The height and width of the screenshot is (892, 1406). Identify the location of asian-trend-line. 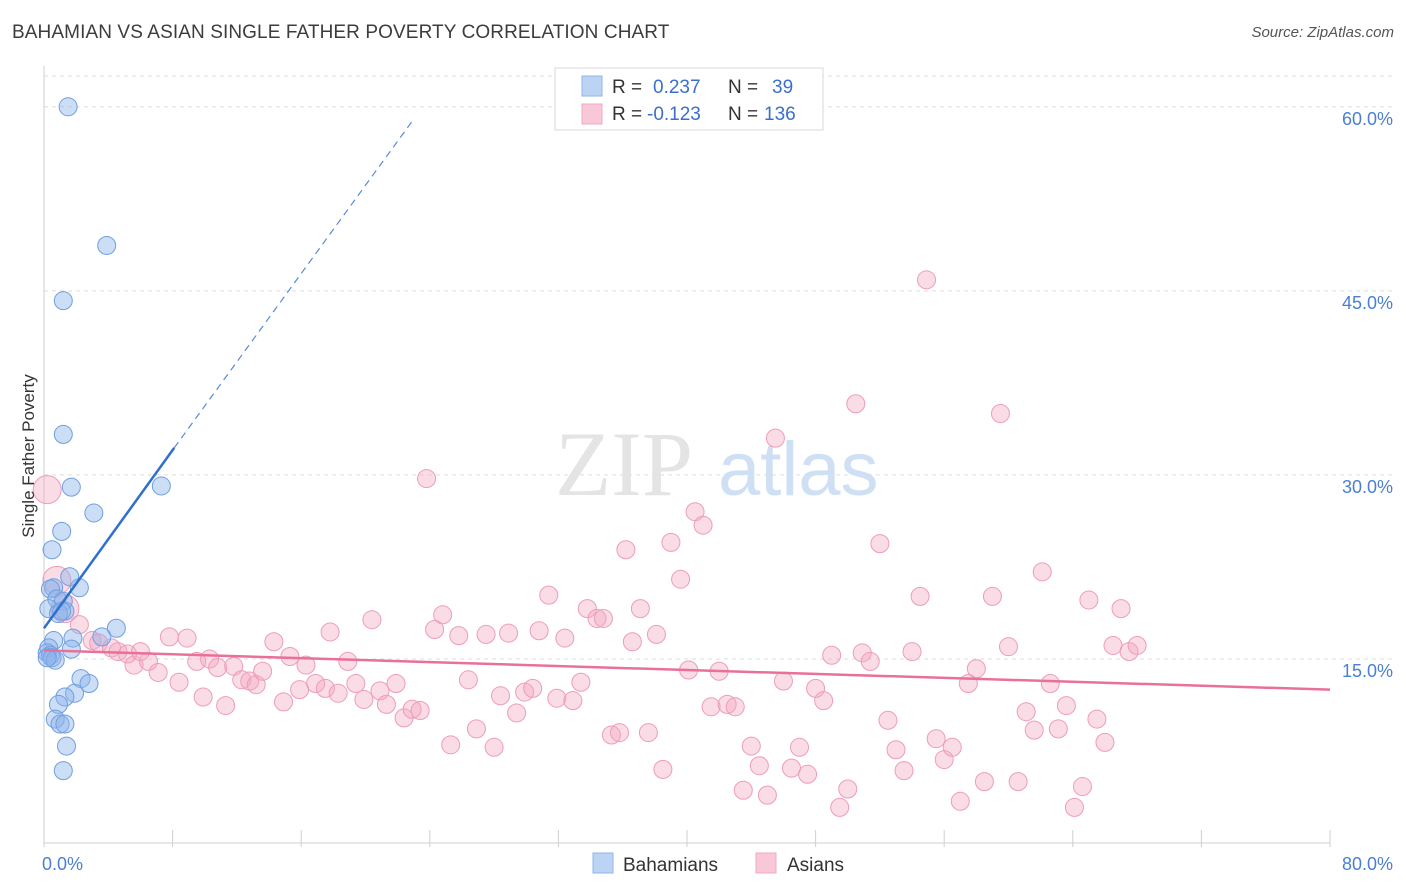
(687, 670).